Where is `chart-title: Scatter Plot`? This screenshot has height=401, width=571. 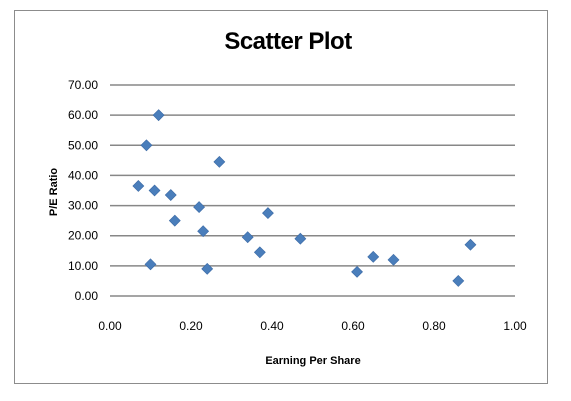
chart-title: Scatter Plot is located at coordinates (288, 41).